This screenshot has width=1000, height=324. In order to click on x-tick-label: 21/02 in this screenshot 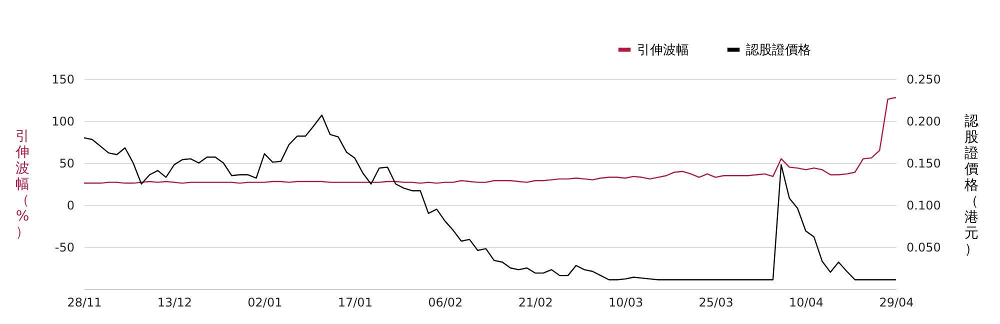, I will do `click(535, 303)`.